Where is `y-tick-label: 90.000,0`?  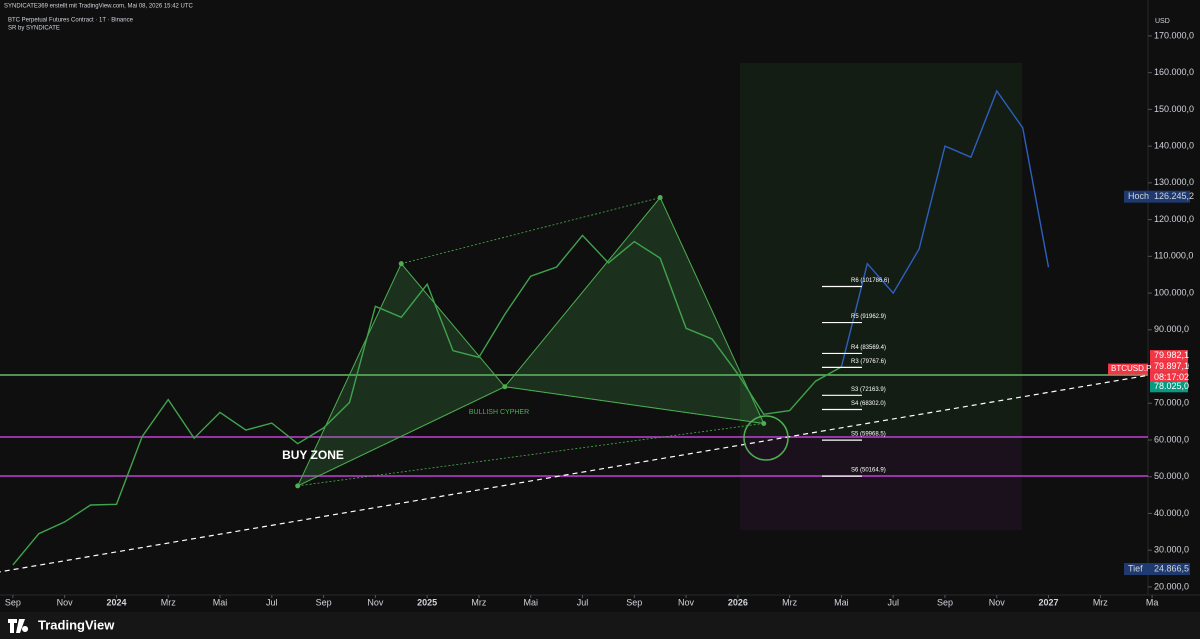
y-tick-label: 90.000,0 is located at coordinates (1171, 329).